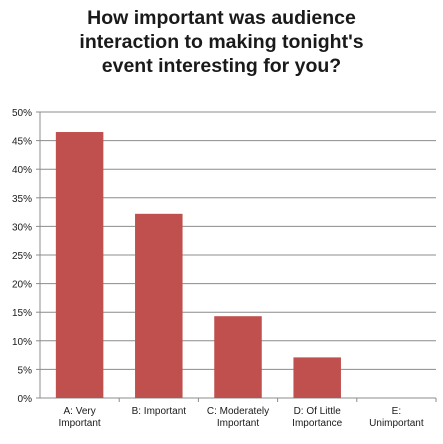 The width and height of the screenshot is (443, 444). What do you see at coordinates (22, 199) in the screenshot?
I see `y-tick-label: 35%` at bounding box center [22, 199].